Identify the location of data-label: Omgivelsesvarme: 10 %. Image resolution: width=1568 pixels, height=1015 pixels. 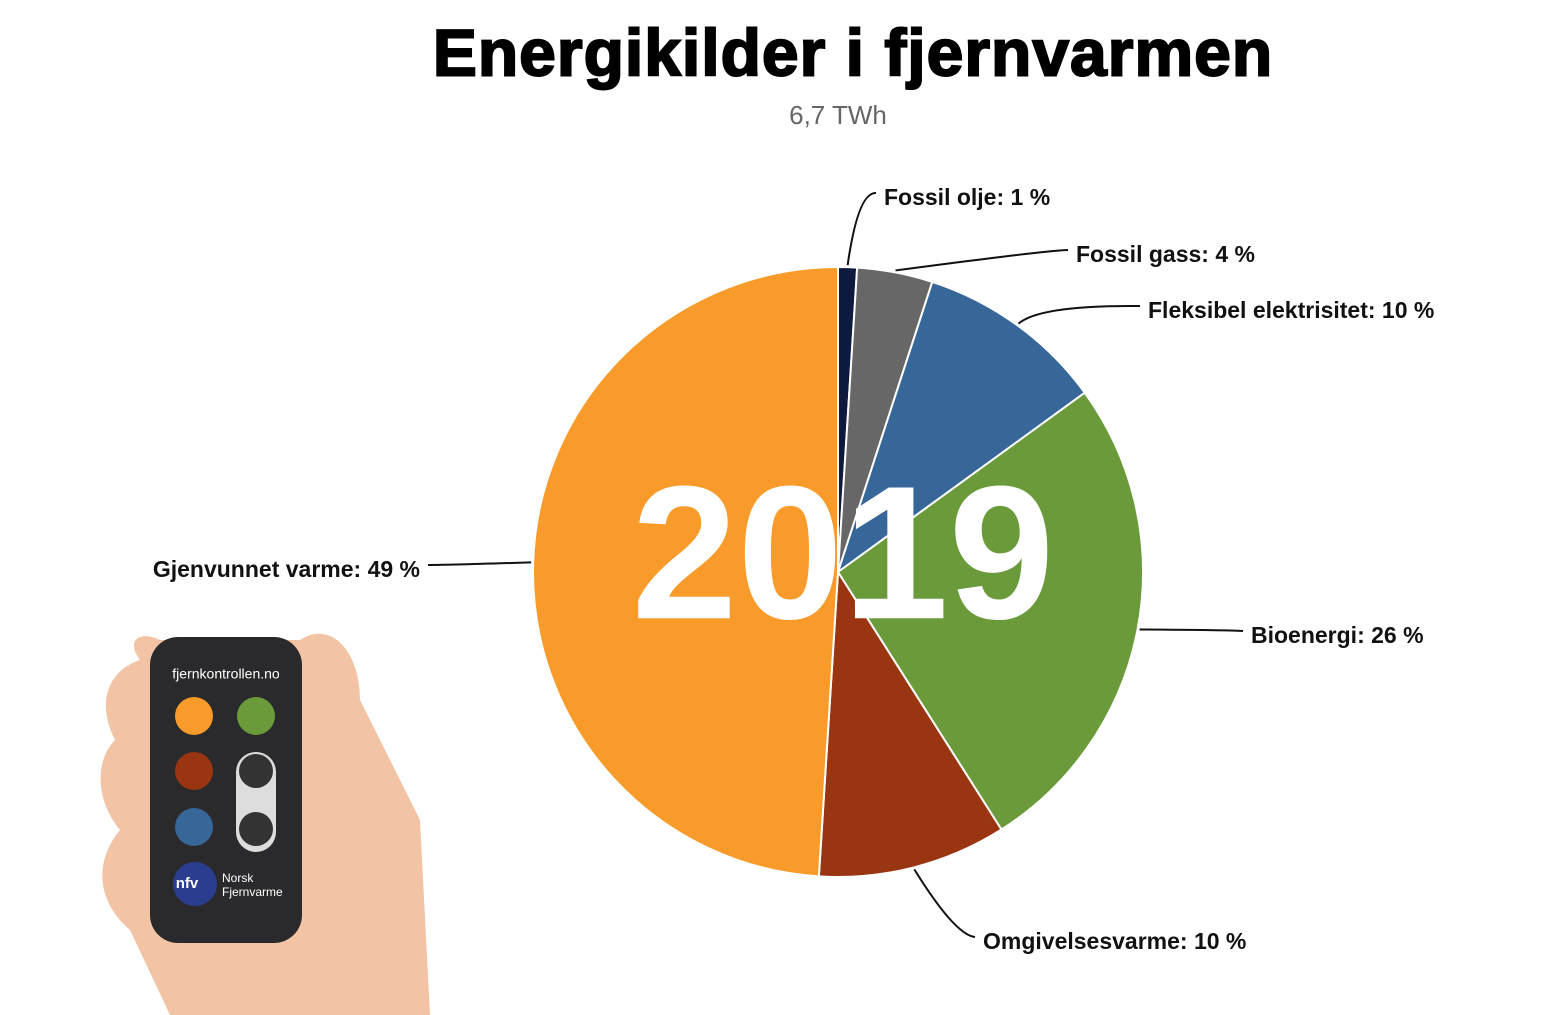
(1114, 941).